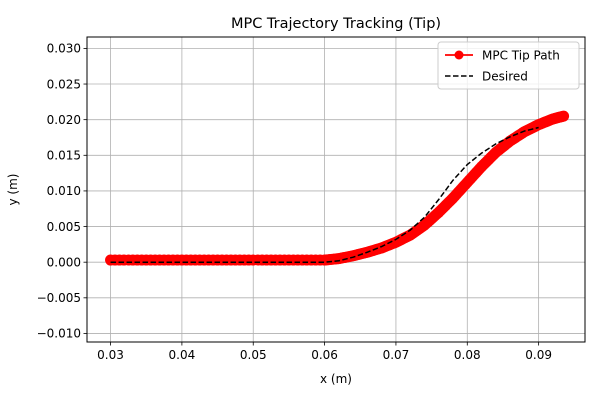 Image resolution: width=600 pixels, height=404 pixels. I want to click on y-axis-label: y (m), so click(13, 190).